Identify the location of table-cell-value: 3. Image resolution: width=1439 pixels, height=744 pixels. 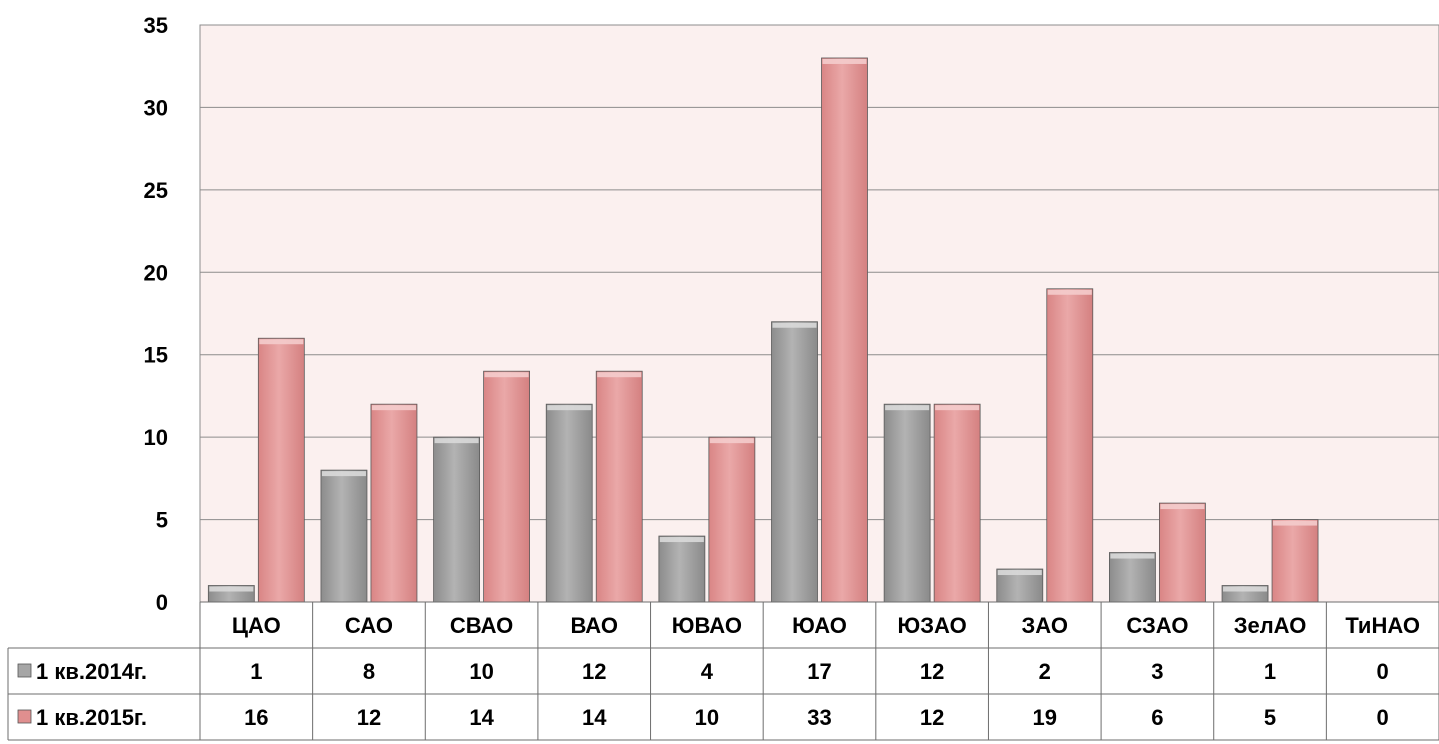
(1157, 671).